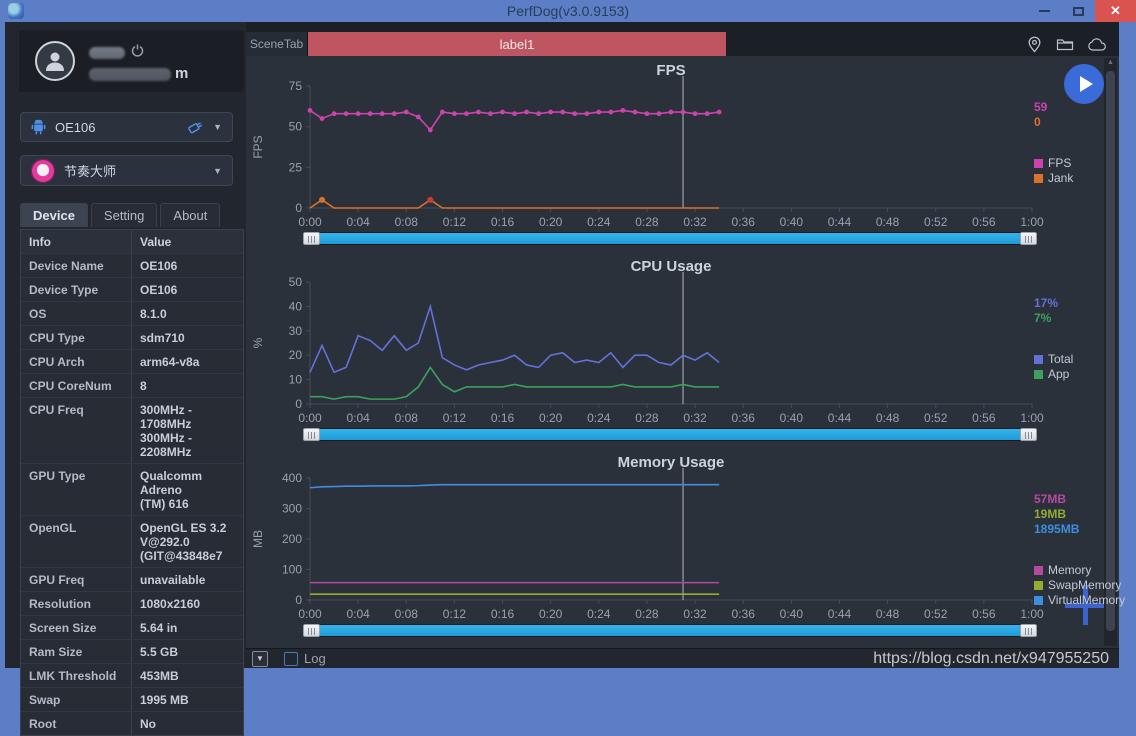 The image size is (1136, 736). Describe the element at coordinates (55, 61) in the screenshot. I see `person-icon` at that location.